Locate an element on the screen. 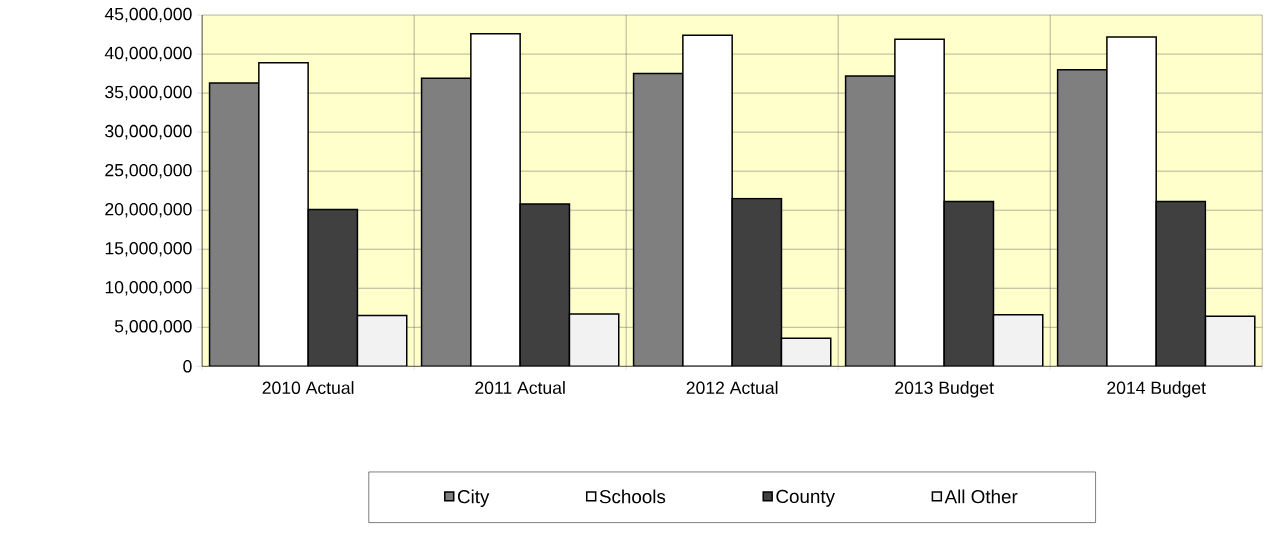 This screenshot has height=560, width=1271. x-tick-label: 2010 Actual is located at coordinates (308, 388).